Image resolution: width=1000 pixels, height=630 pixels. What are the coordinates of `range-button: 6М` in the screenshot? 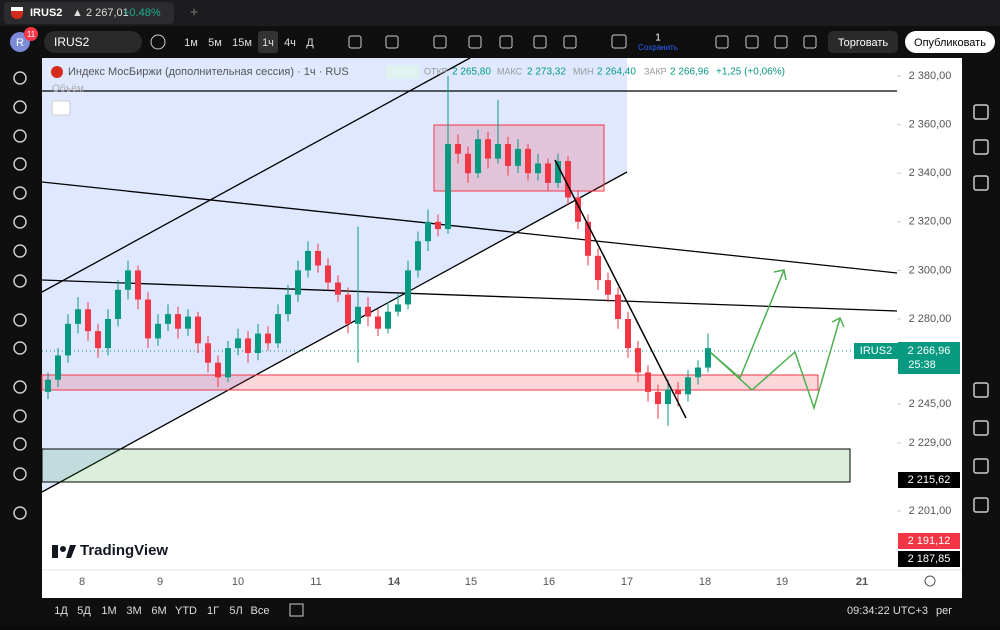 It's located at (158, 611).